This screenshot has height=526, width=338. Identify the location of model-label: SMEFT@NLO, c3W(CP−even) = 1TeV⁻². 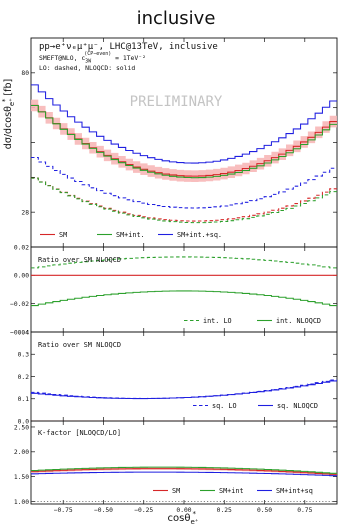
(92, 58).